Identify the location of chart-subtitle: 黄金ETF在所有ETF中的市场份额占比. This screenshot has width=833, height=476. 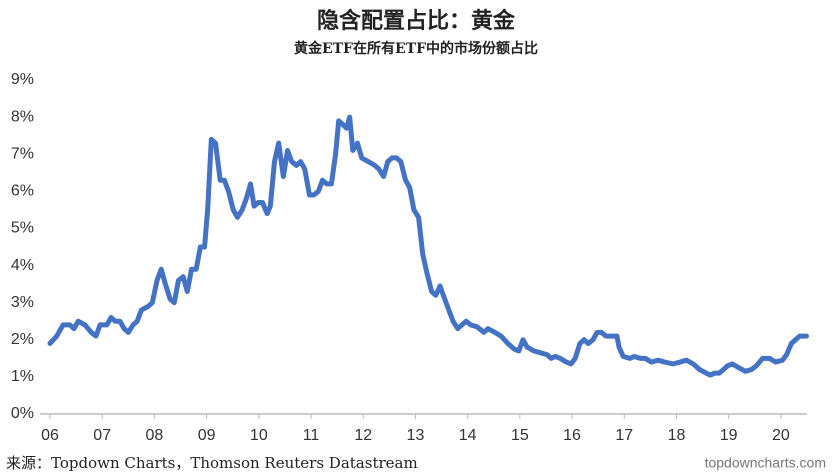
(416, 48).